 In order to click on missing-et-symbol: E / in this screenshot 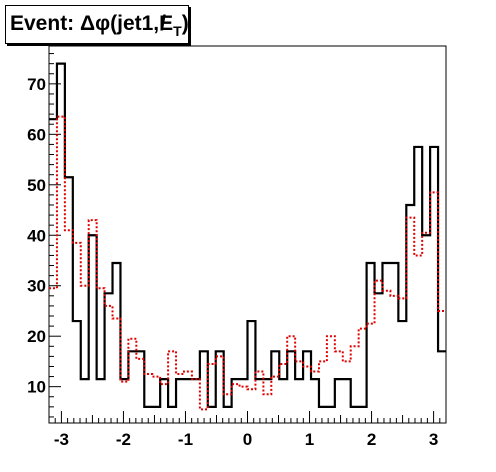, I will do `click(166, 23)`.